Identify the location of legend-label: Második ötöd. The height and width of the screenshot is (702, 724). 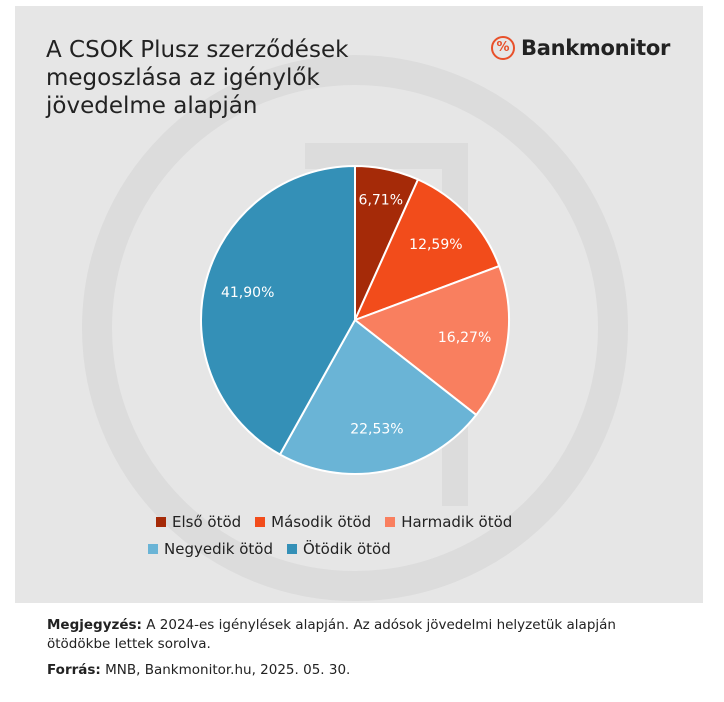
(321, 521).